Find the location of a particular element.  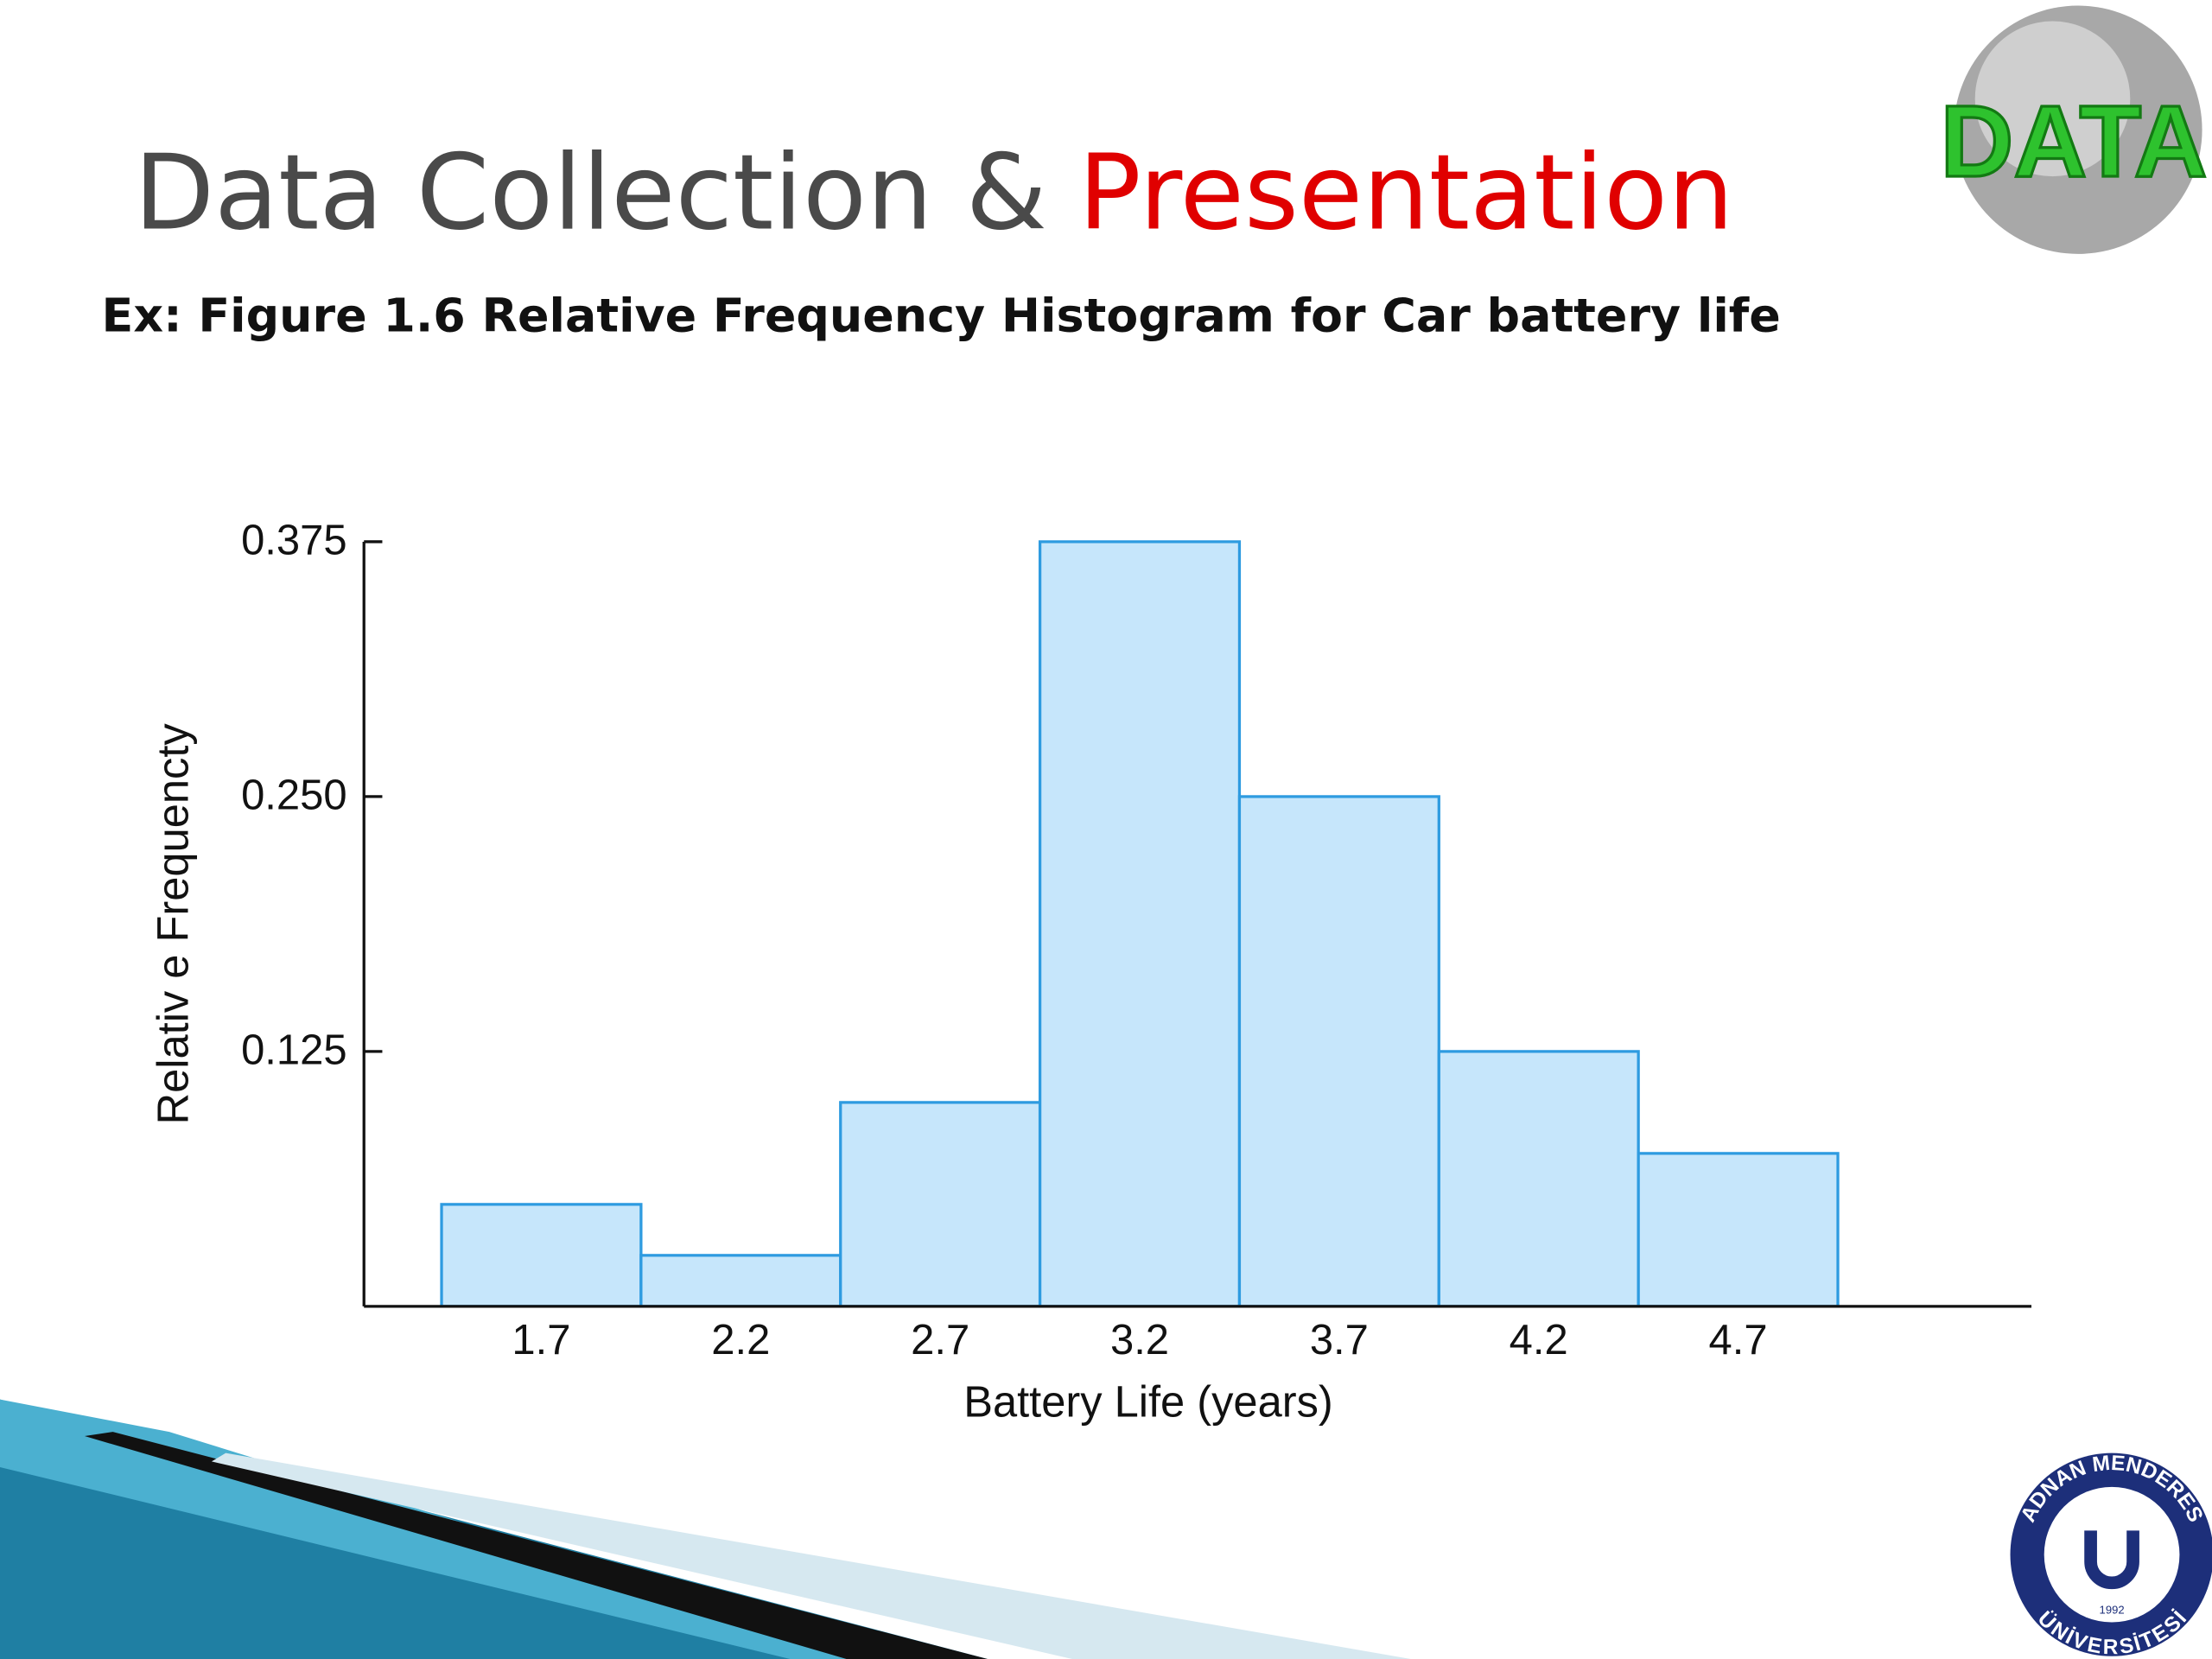

y-tick-label: 0.125 is located at coordinates (294, 1050).